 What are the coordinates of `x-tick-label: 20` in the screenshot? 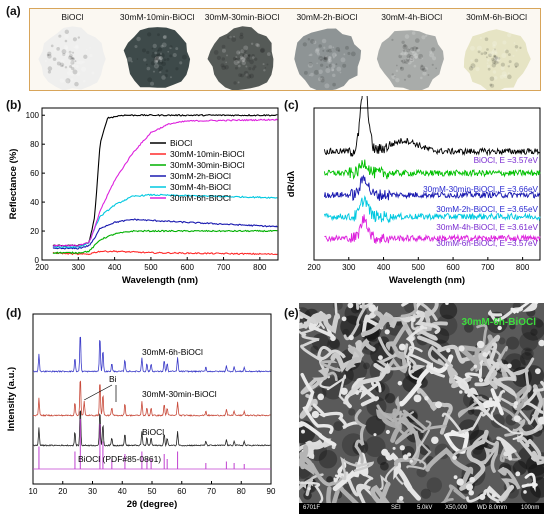 It's located at (62, 491).